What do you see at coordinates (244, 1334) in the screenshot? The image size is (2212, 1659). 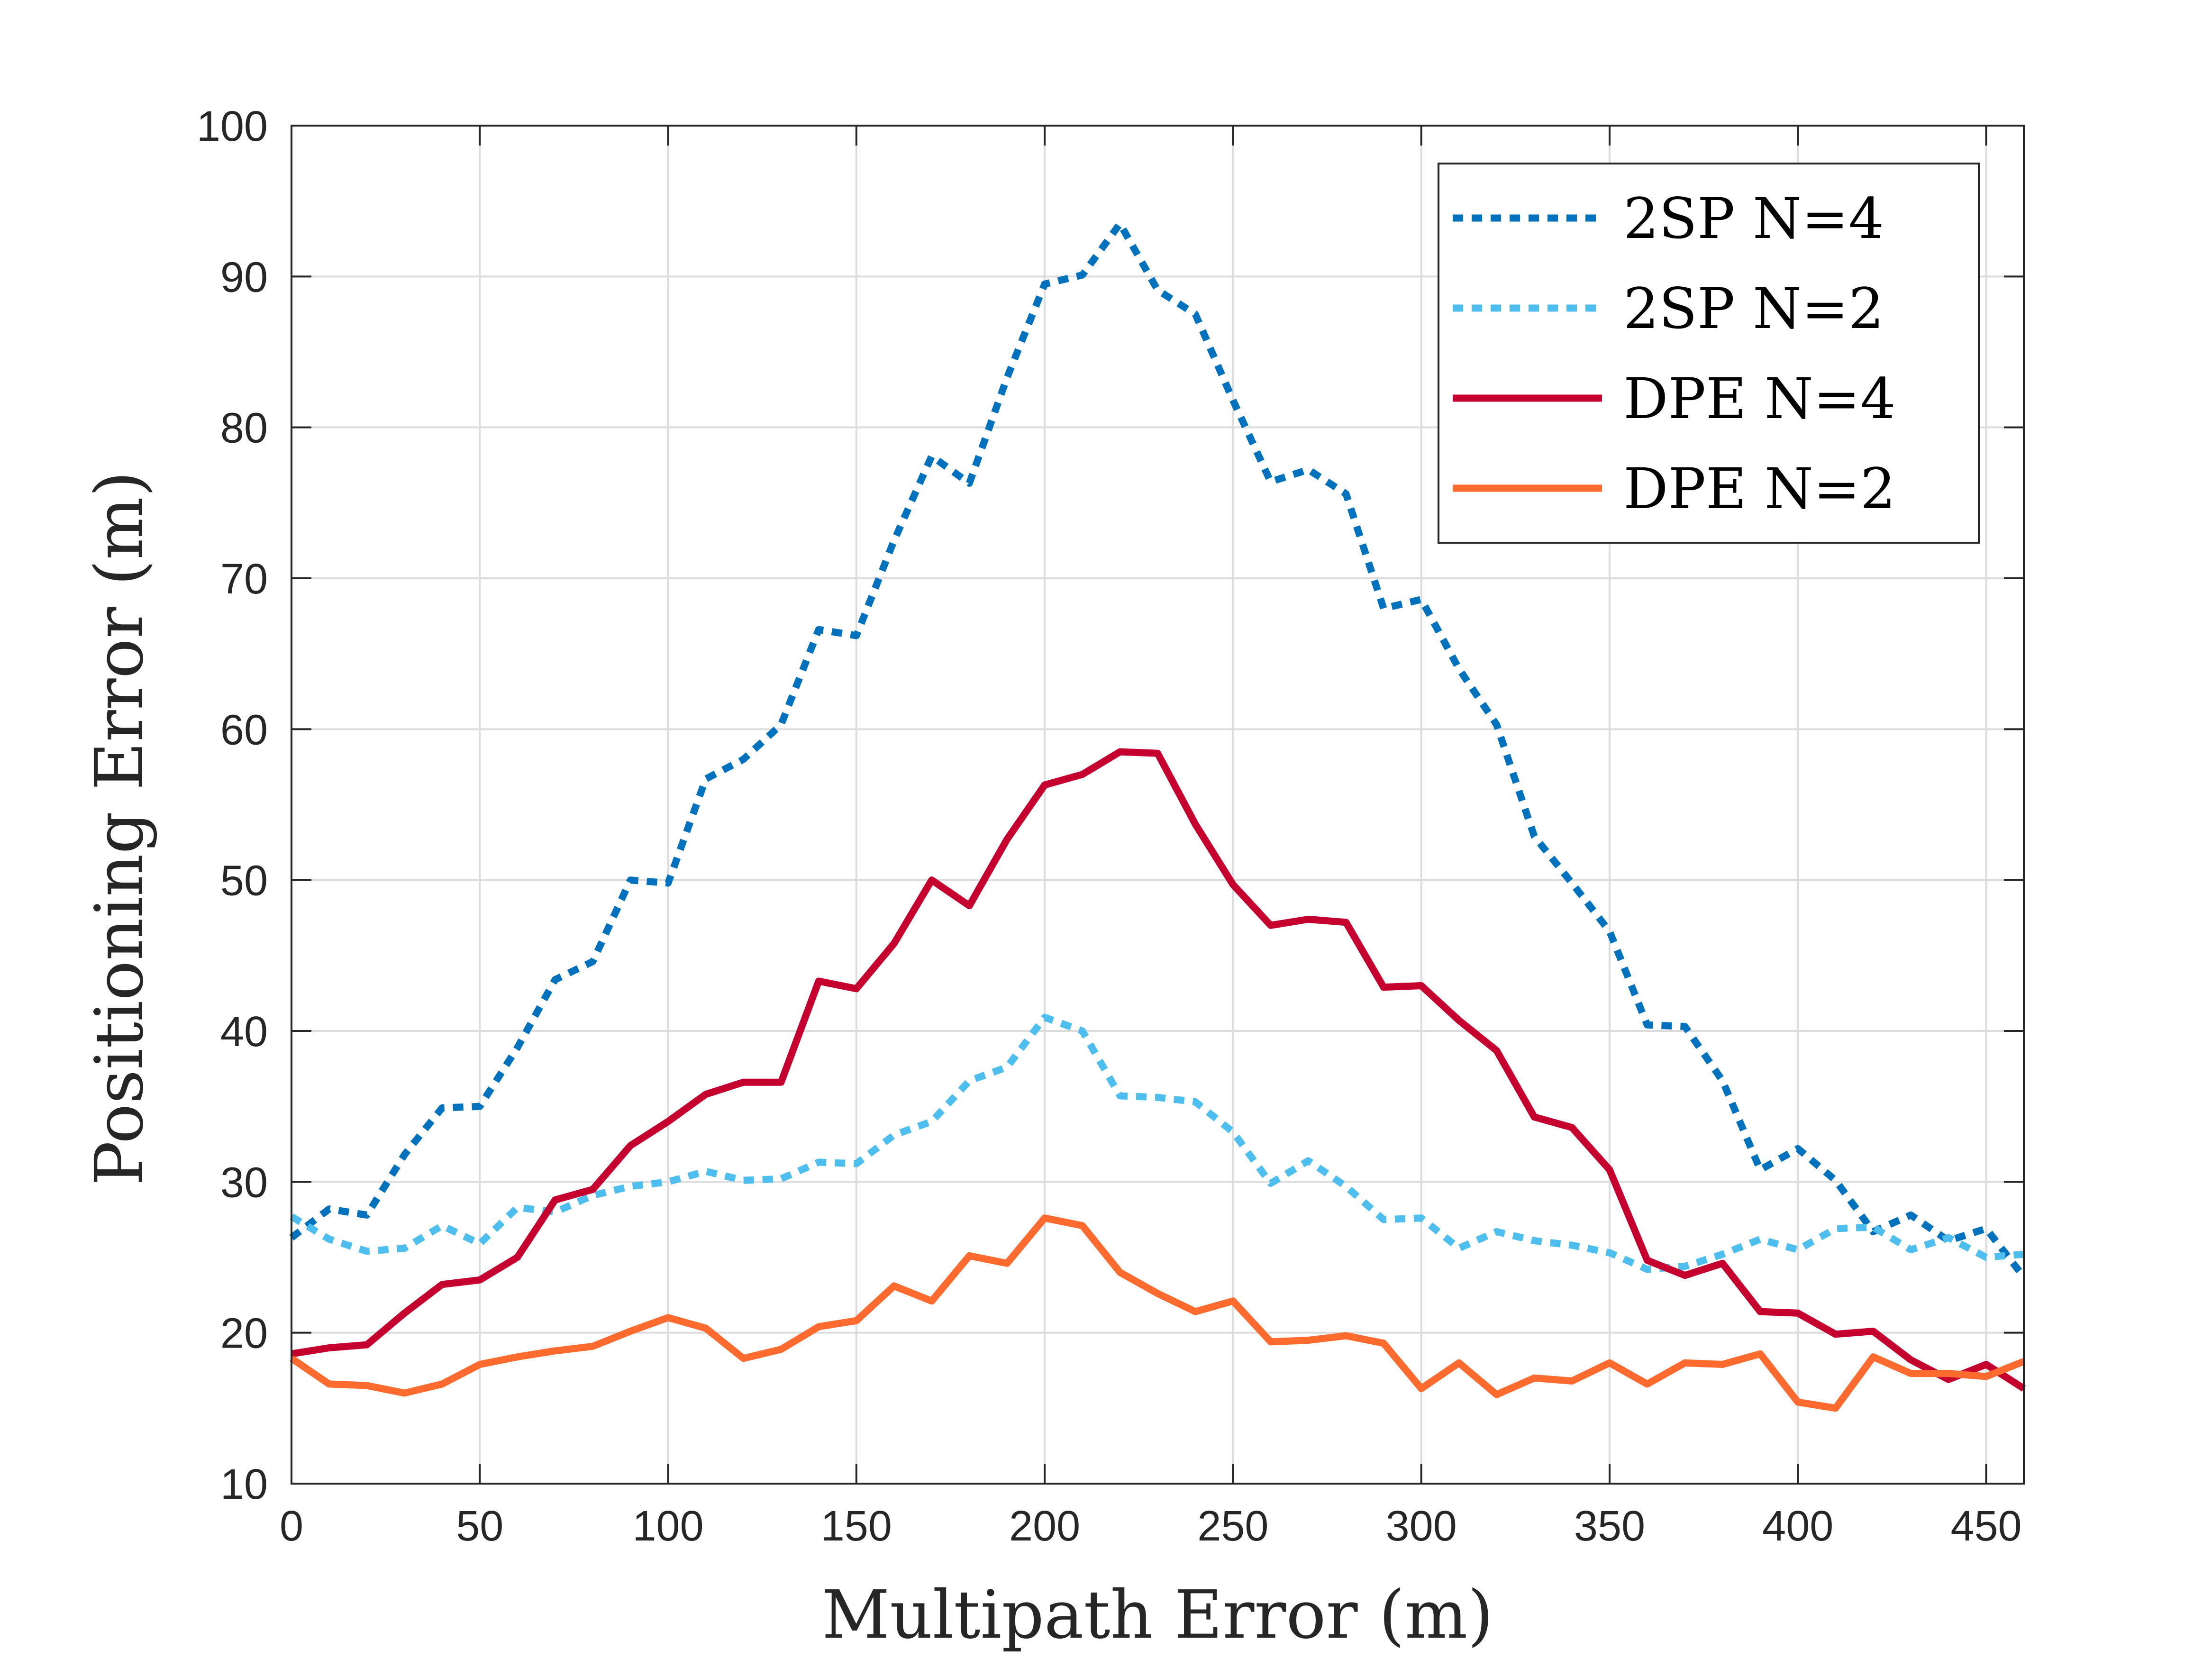 I see `y-tick-label: 20` at bounding box center [244, 1334].